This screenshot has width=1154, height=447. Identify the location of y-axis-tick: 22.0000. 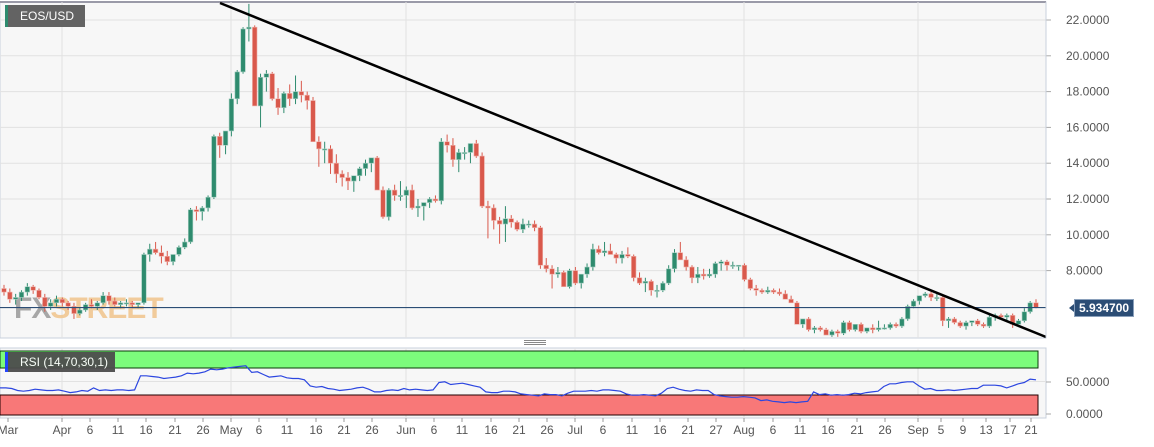
(1088, 20).